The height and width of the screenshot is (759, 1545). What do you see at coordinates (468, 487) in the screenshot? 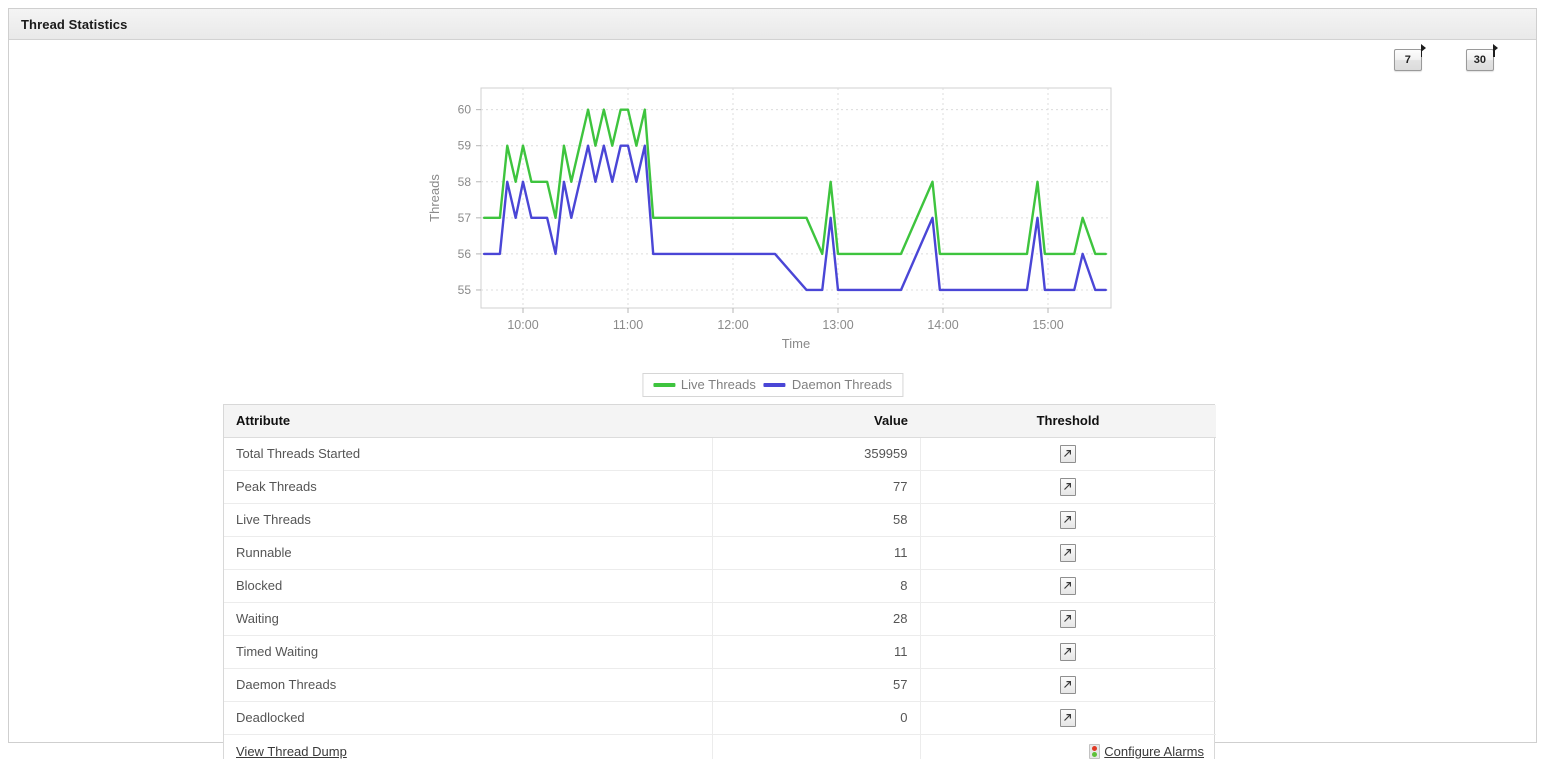
I see `cell-attribute: Peak Threads` at bounding box center [468, 487].